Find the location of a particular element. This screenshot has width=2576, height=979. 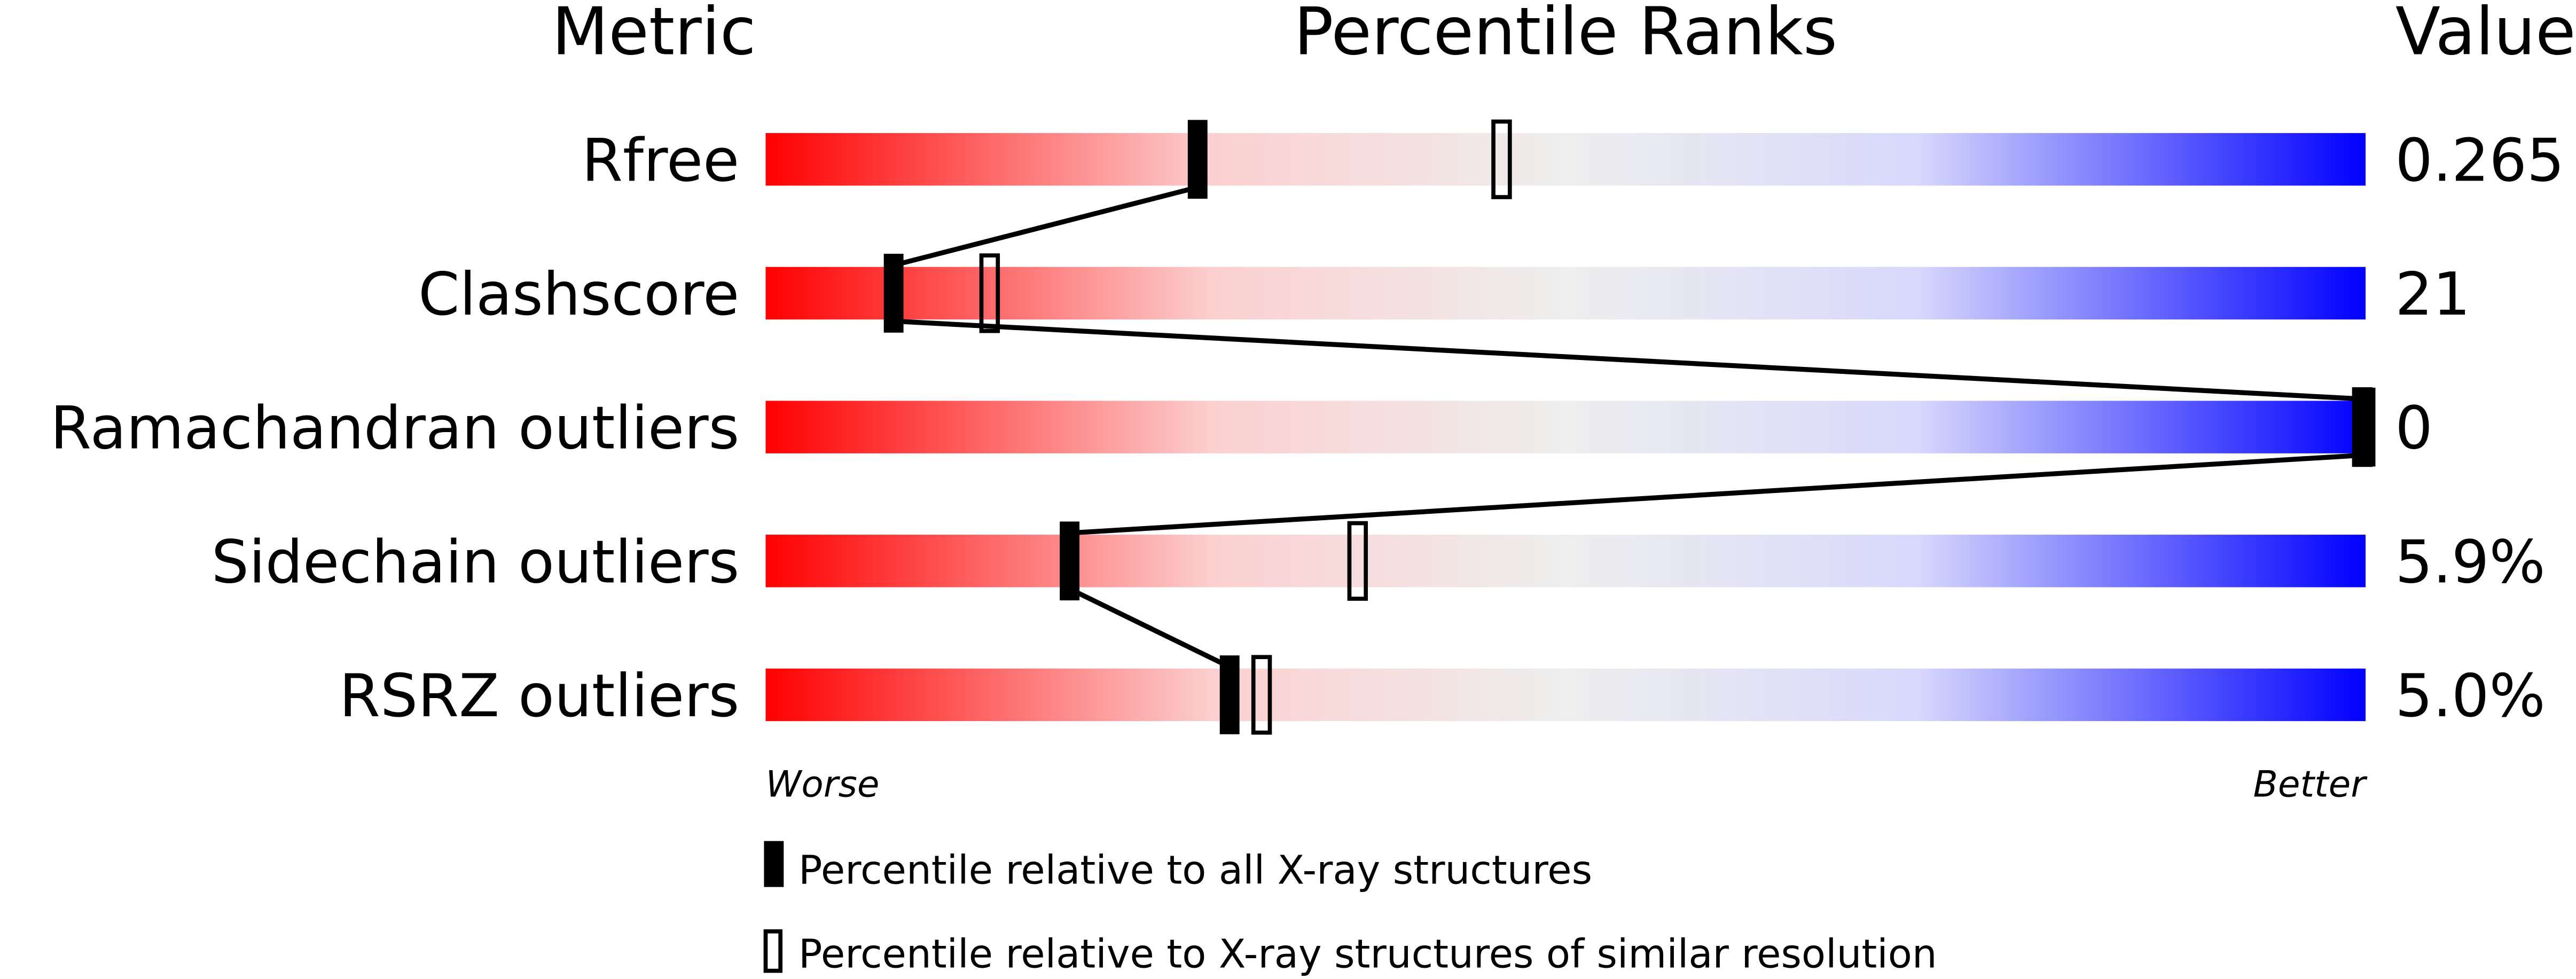

metric-value: 21 is located at coordinates (2432, 294).